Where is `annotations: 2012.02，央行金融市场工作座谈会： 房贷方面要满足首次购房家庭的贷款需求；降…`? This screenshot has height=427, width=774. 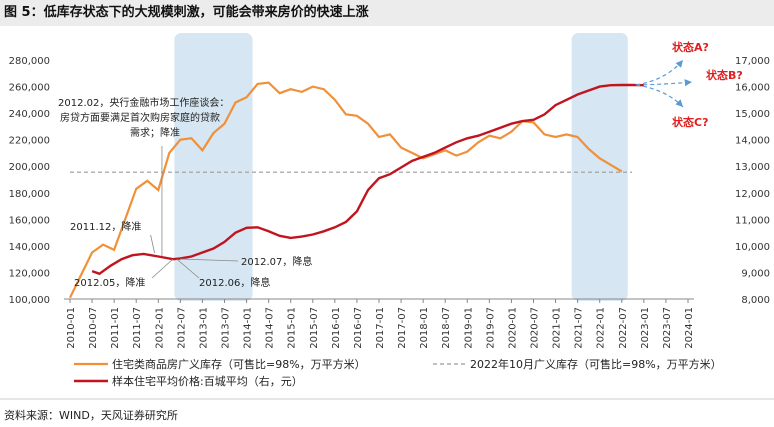
annotations: 2012.02，央行金融市场工作座谈会： 房贷方面要满足首次购房家庭的贷款需求；降… is located at coordinates (185, 192).